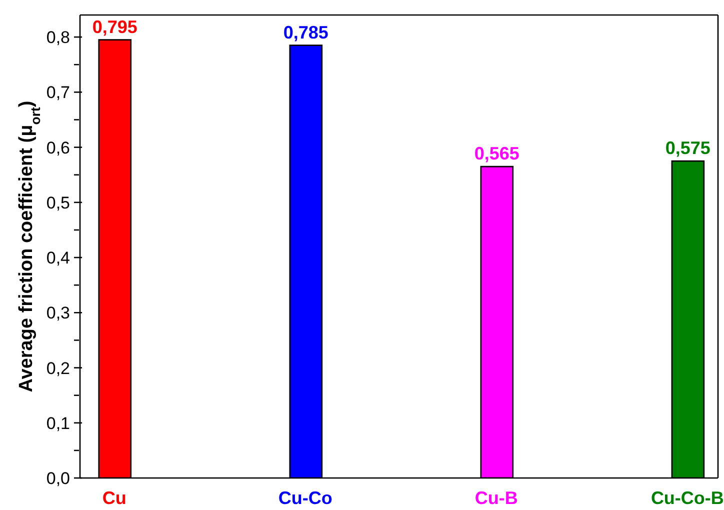  What do you see at coordinates (58, 38) in the screenshot?
I see `y-tick-label: 0,8` at bounding box center [58, 38].